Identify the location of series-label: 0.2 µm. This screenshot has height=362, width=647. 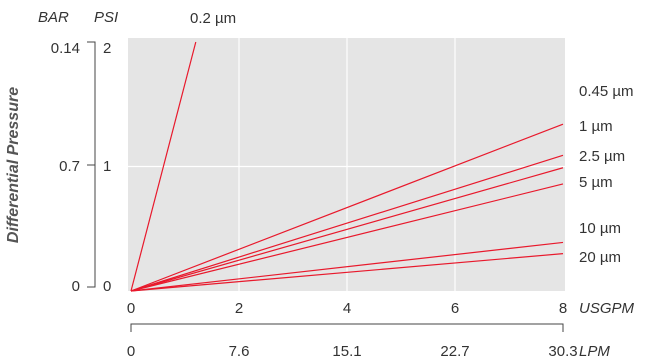
(213, 18).